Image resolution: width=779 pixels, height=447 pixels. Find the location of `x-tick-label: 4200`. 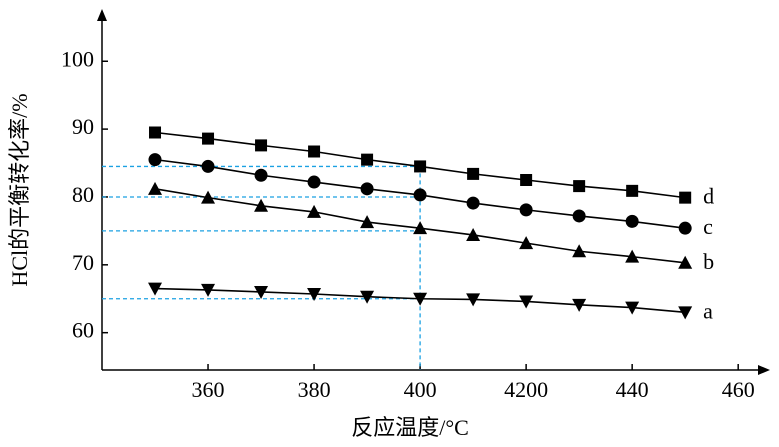

x-tick-label: 4200 is located at coordinates (526, 389).